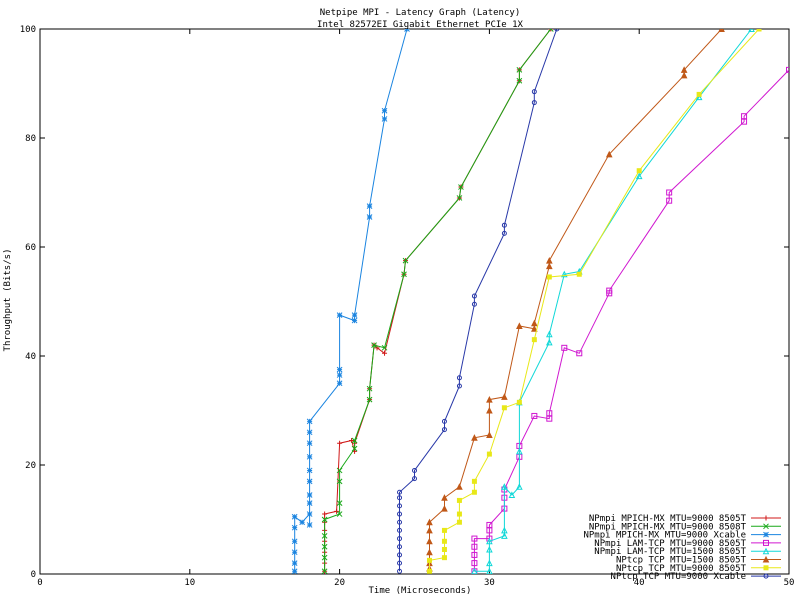 This screenshot has height=597, width=800. Describe the element at coordinates (670, 544) in the screenshot. I see `legend-label: NPmpi LAM-TCP MTU=9000 8505T` at that location.